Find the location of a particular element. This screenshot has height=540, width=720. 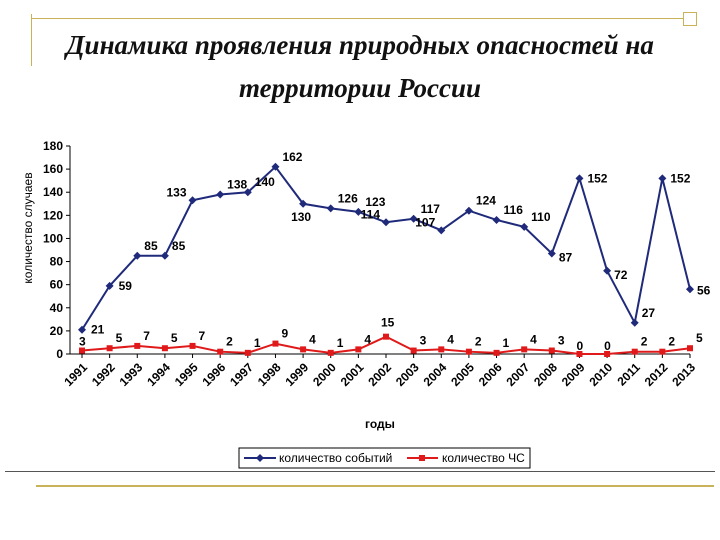

x-axis-title: годы is located at coordinates (380, 424).